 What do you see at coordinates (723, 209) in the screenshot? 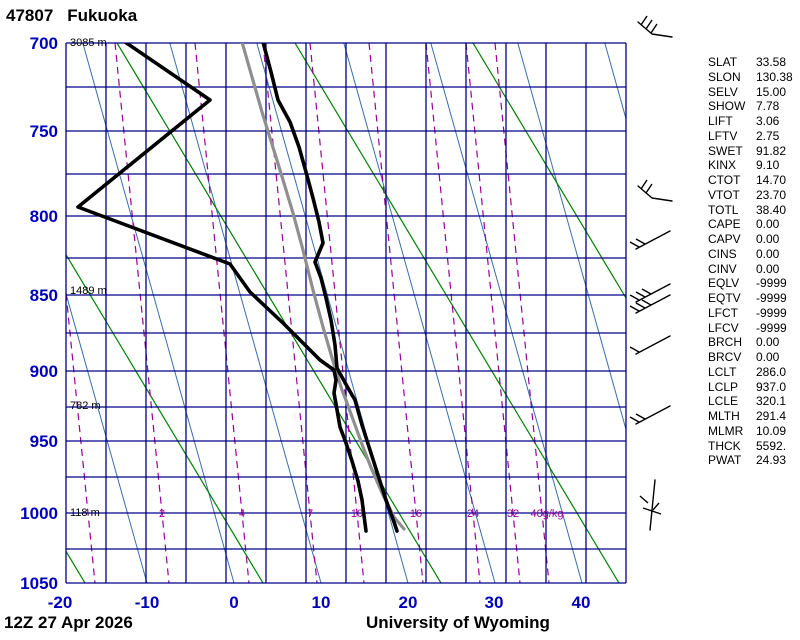
I see `index-name: TOTL` at bounding box center [723, 209].